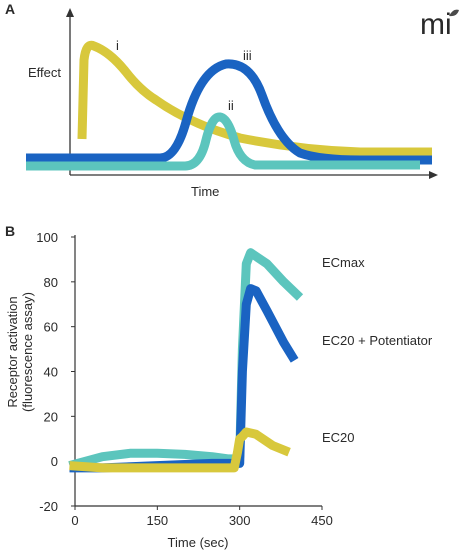  I want to click on y-tick-label: -20, so click(48, 506).